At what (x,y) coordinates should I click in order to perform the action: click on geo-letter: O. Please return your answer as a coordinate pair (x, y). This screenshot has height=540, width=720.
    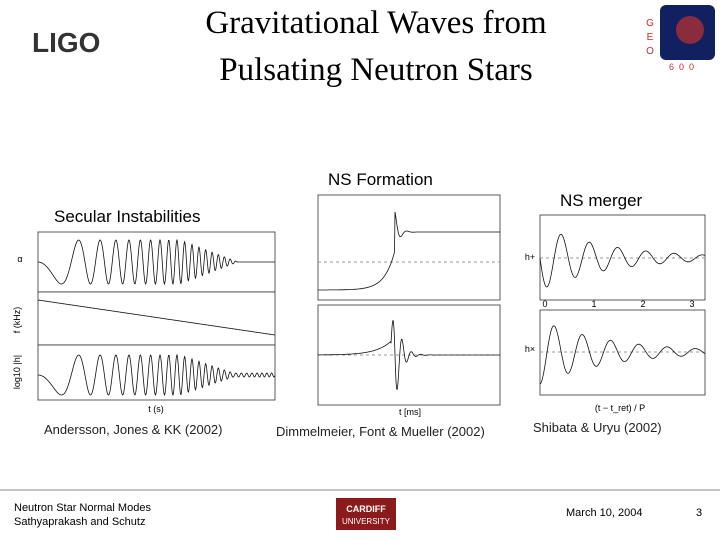
    Looking at the image, I should click on (650, 51).